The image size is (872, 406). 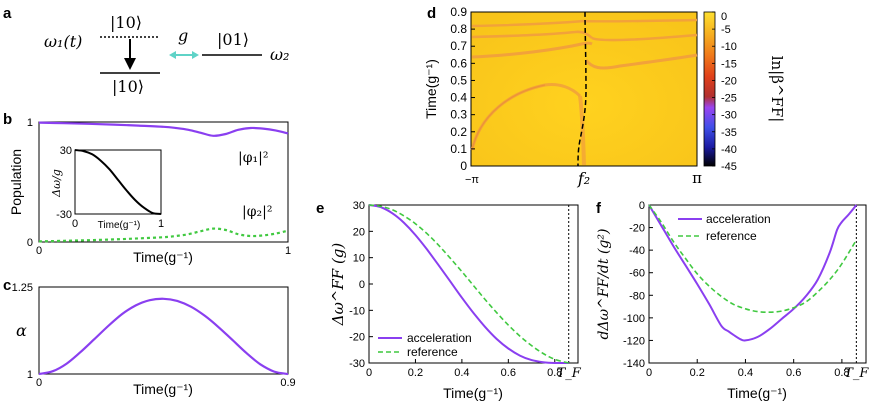 What do you see at coordinates (472, 180) in the screenshot?
I see `x-tick-label: −π` at bounding box center [472, 180].